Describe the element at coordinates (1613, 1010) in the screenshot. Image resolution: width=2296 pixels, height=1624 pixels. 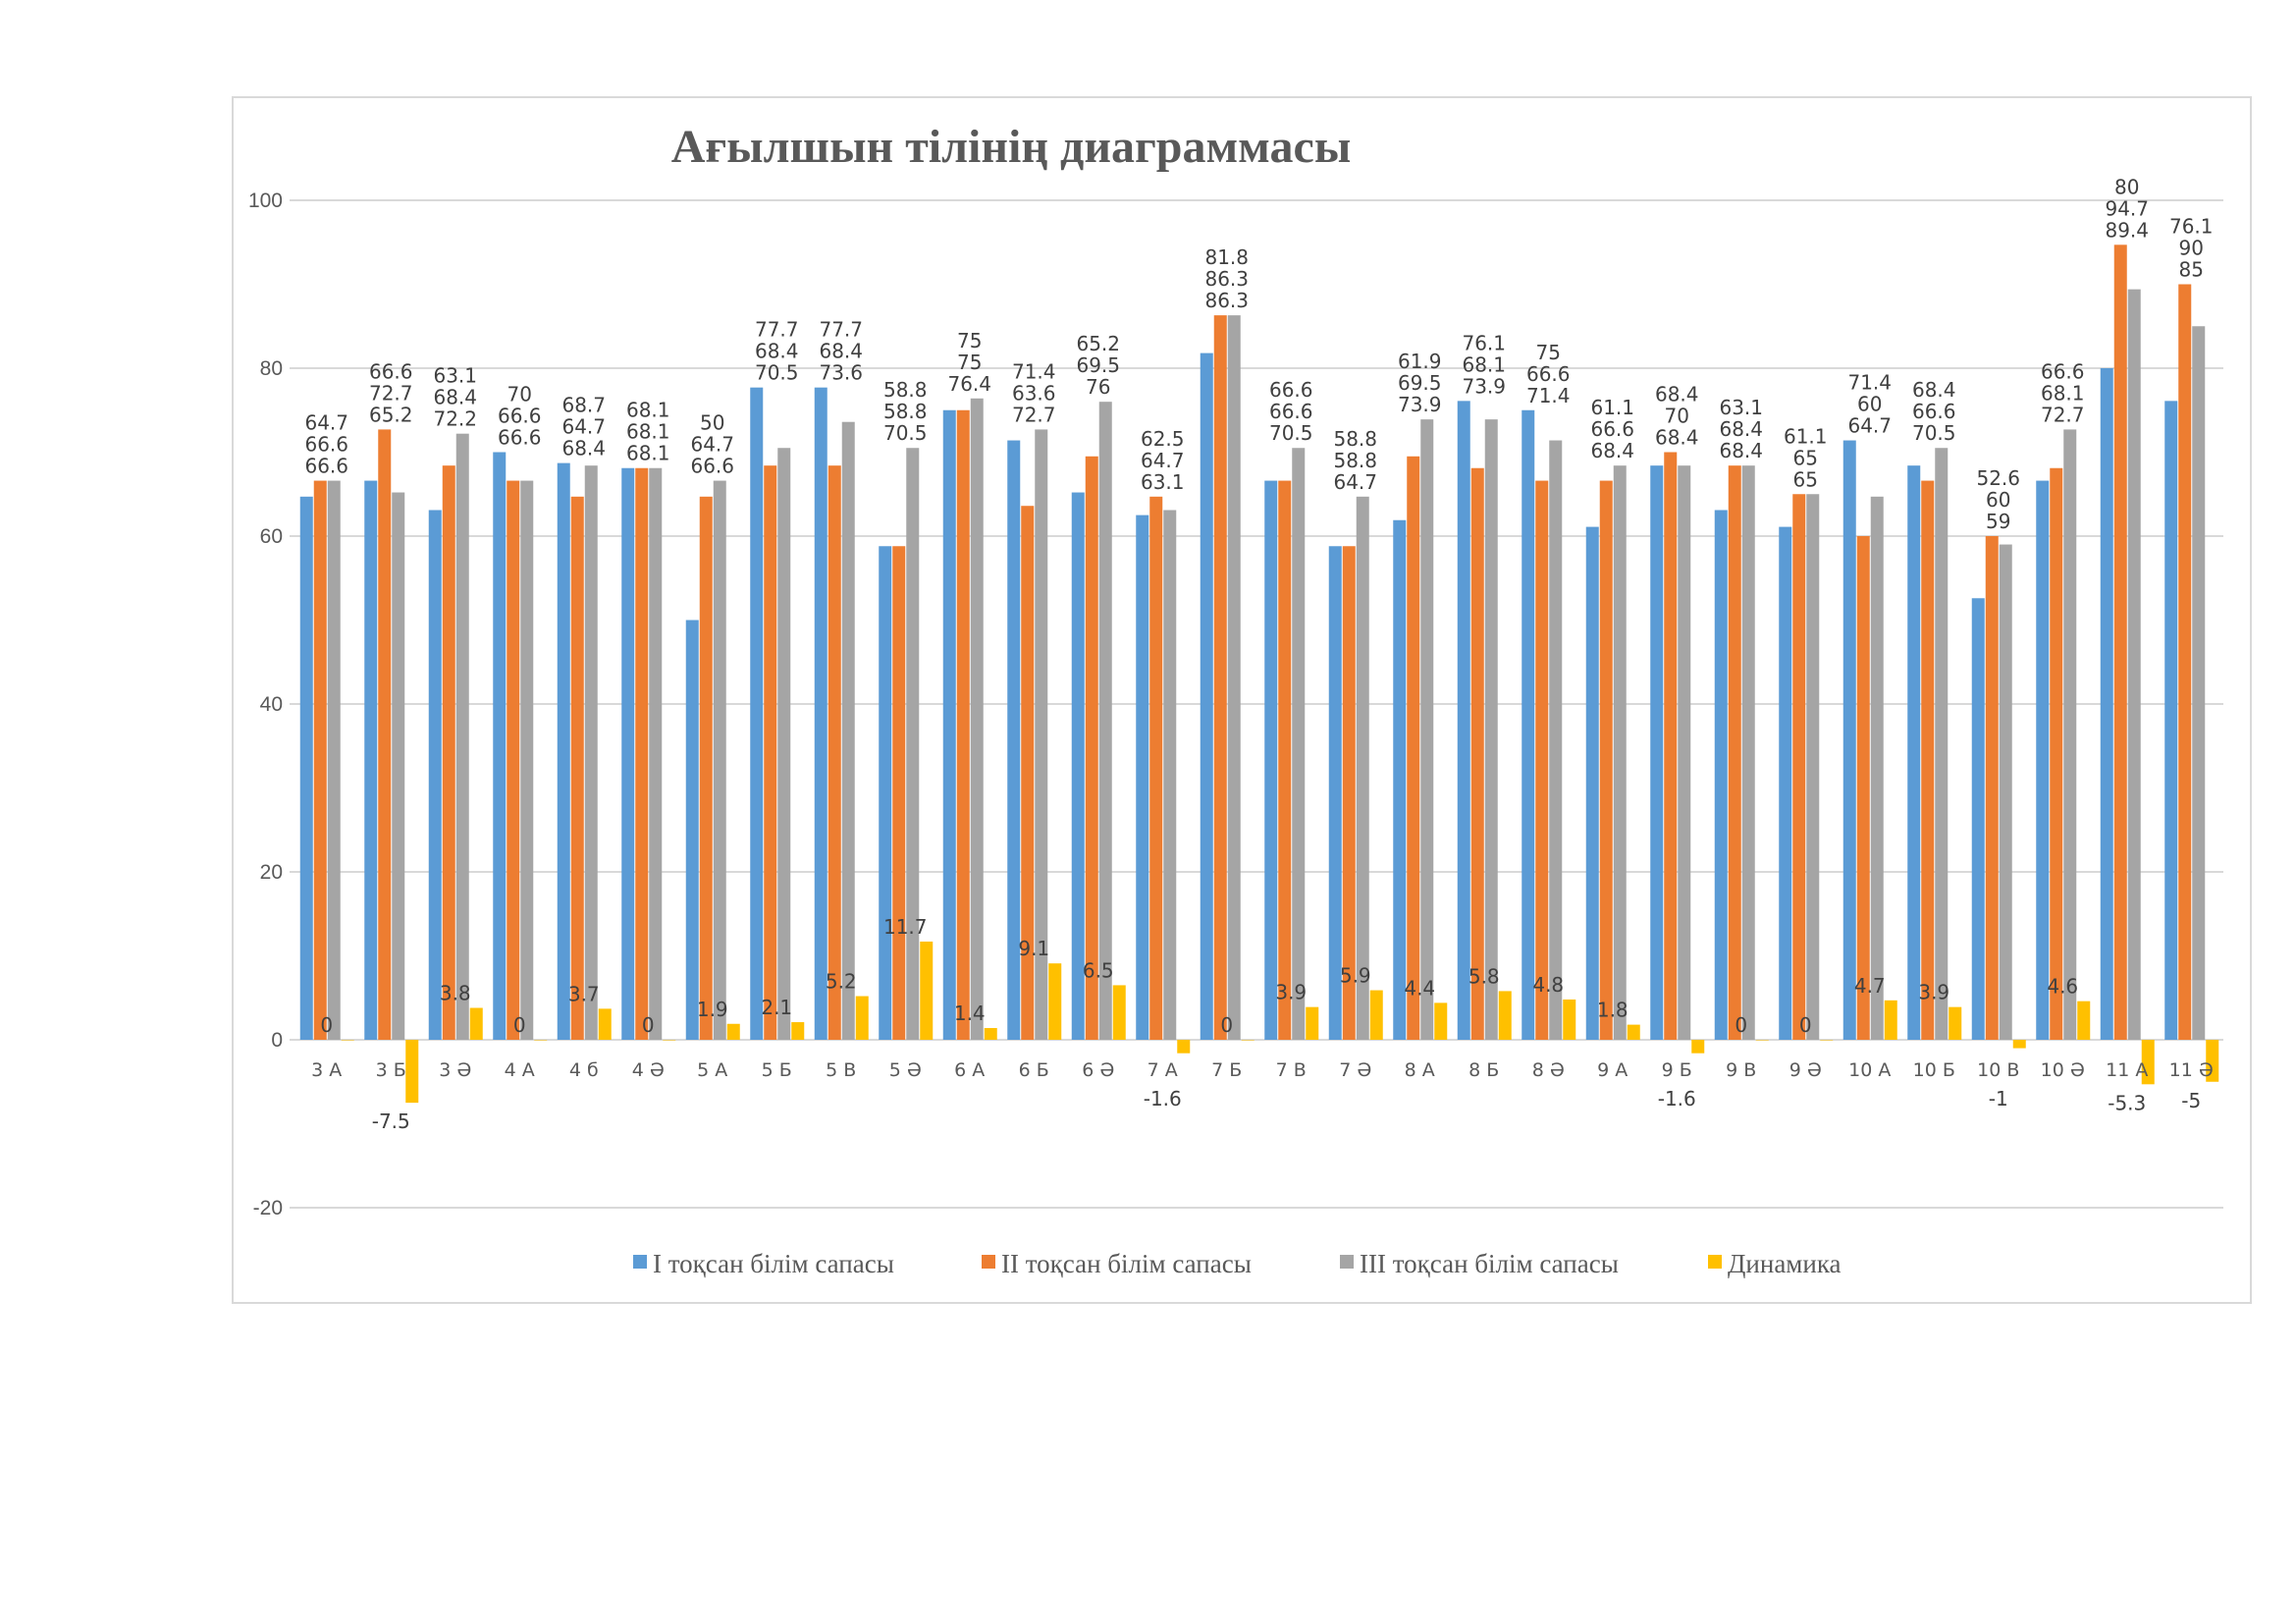
I see `data-label: 1.8` at that location.